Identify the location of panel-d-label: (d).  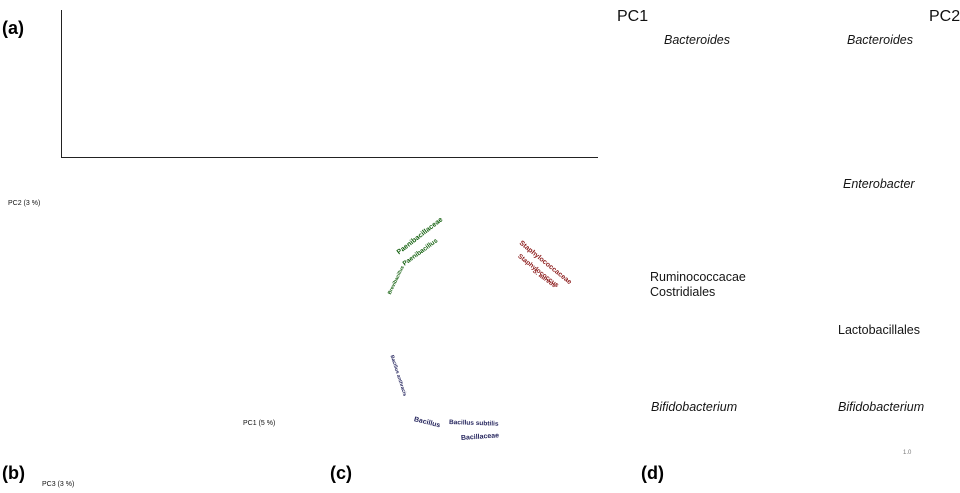
(652, 473).